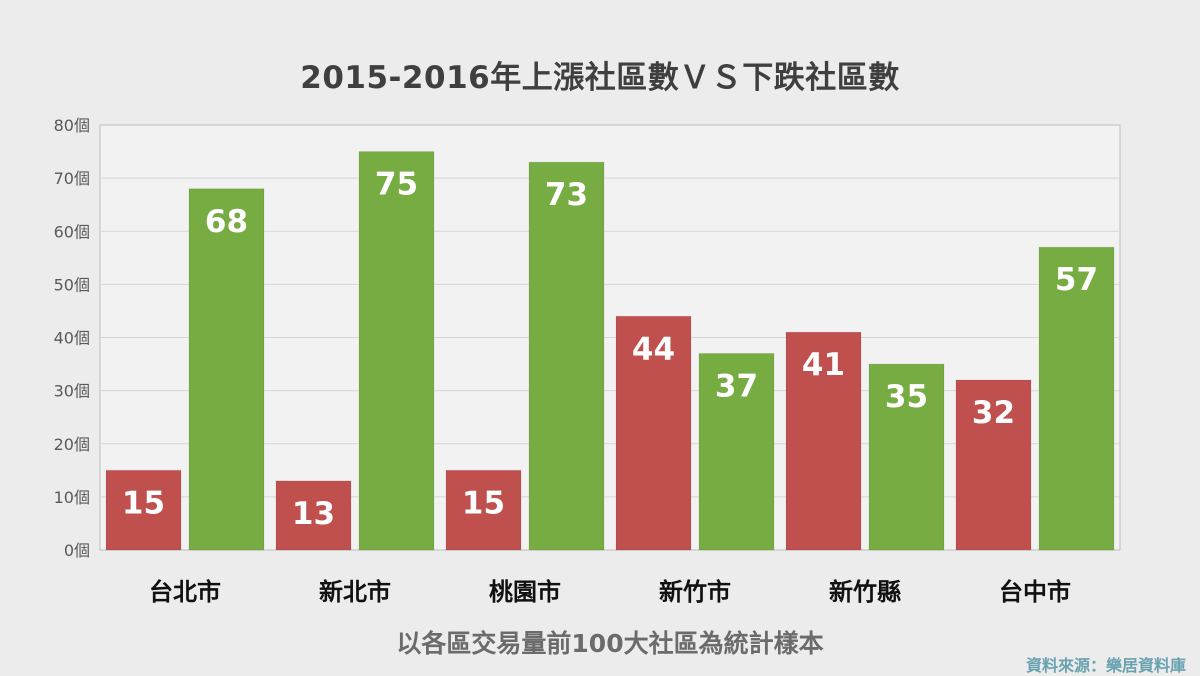  I want to click on data-label: 41, so click(823, 365).